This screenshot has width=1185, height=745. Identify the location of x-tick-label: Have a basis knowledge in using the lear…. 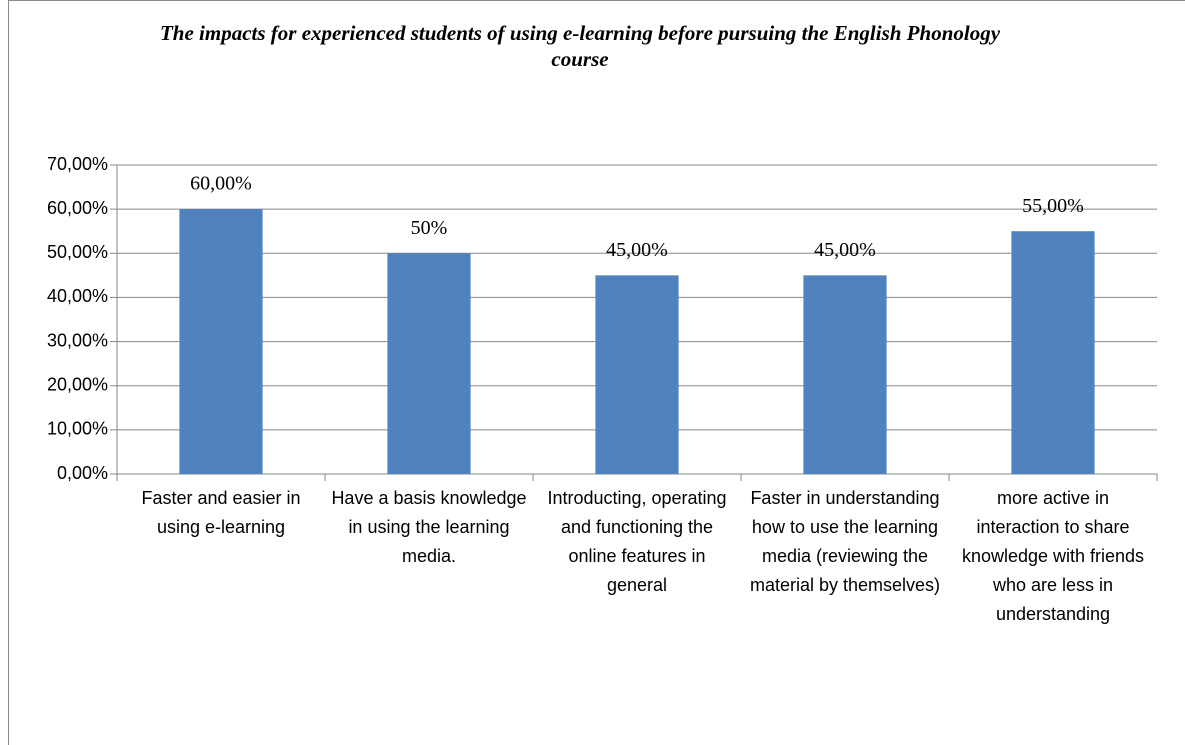
(429, 527).